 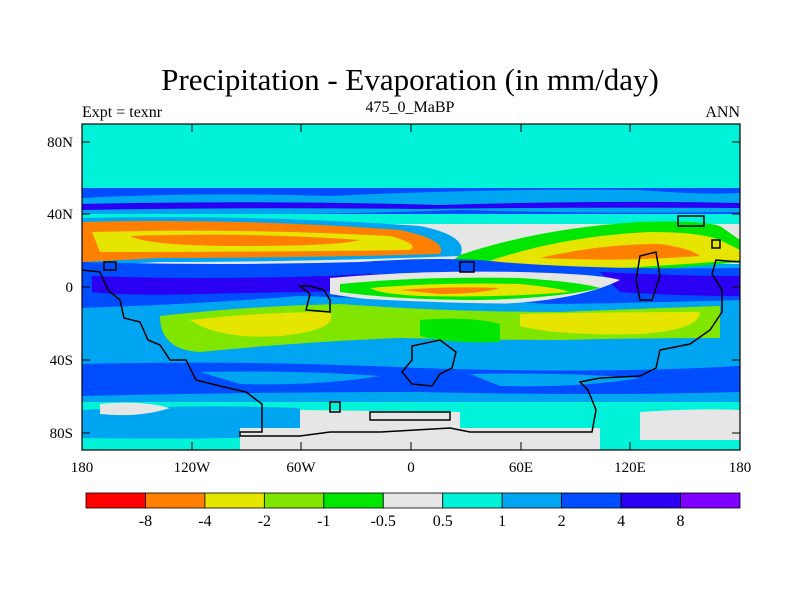 I want to click on x-axis-labels: 180 120W 60W 0 60E 120E 180, so click(x=411, y=468).